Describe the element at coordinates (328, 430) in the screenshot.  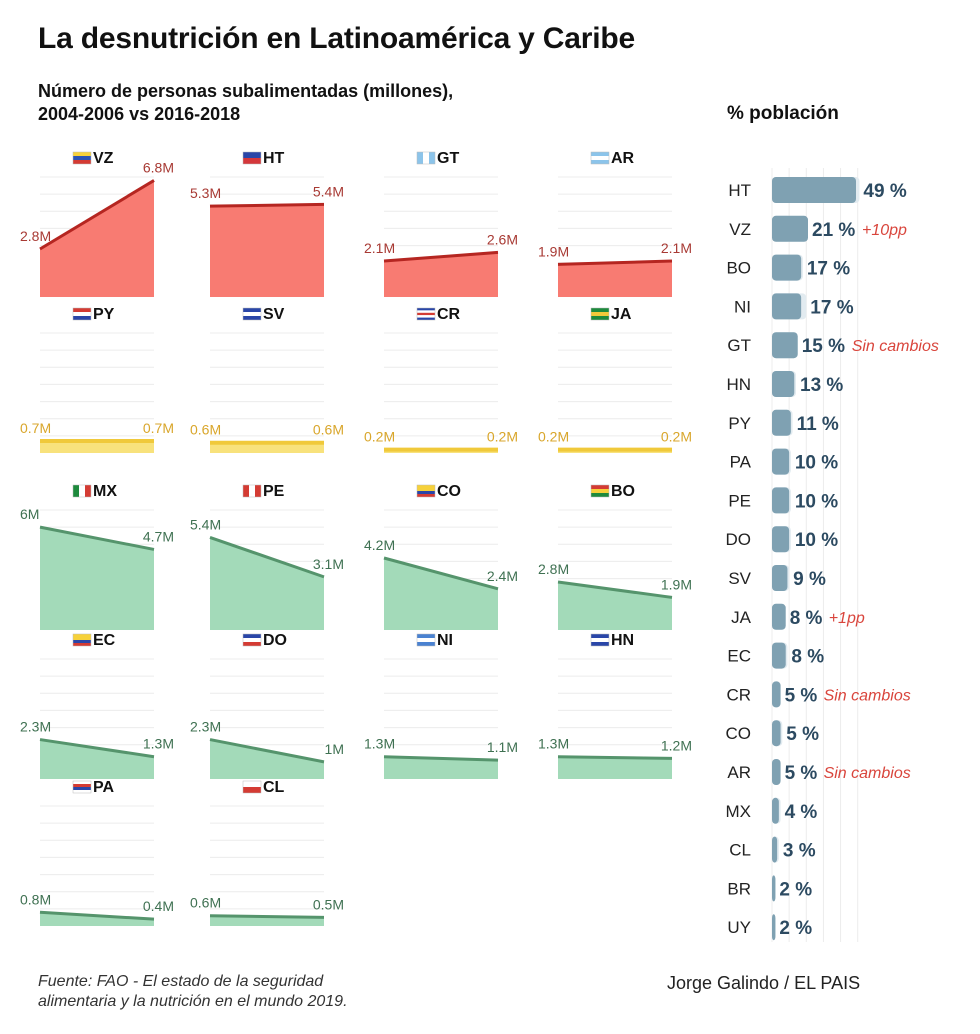
I see `label-end-sv: 0.6M` at that location.